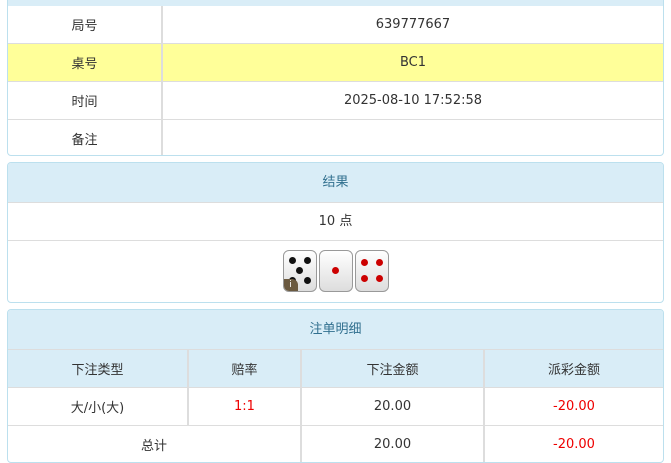  Describe the element at coordinates (371, 271) in the screenshot. I see `die-4-icon` at that location.